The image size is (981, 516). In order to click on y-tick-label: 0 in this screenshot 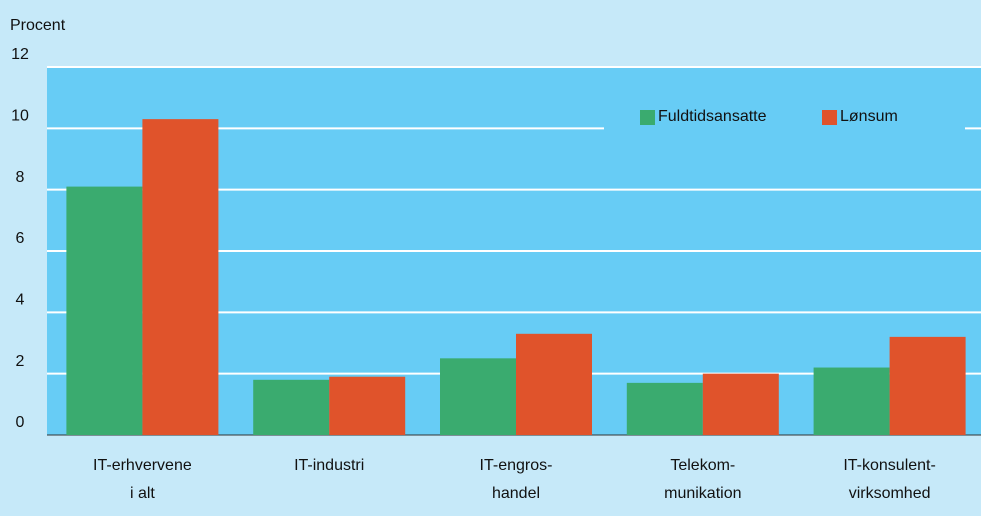, I will do `click(20, 422)`.